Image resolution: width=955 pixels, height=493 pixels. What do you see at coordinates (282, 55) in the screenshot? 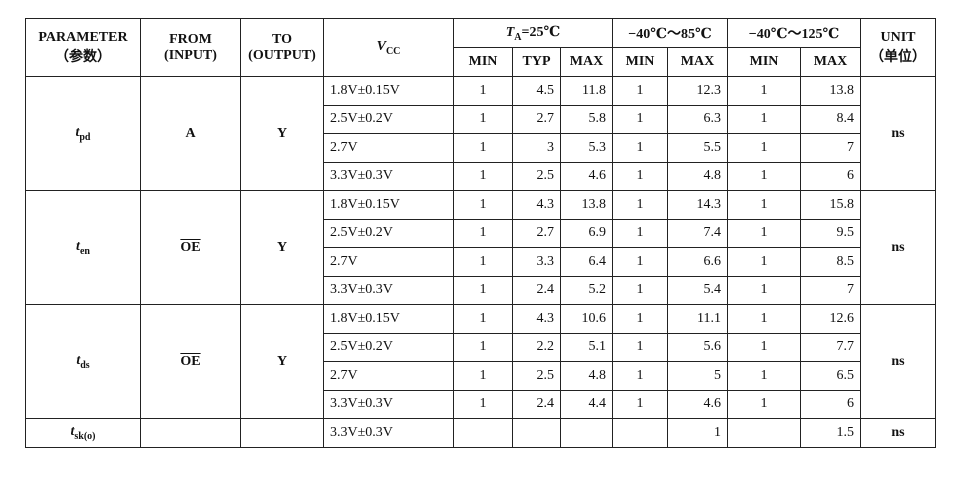
I see `header-line: (OUTPUT)` at bounding box center [282, 55].